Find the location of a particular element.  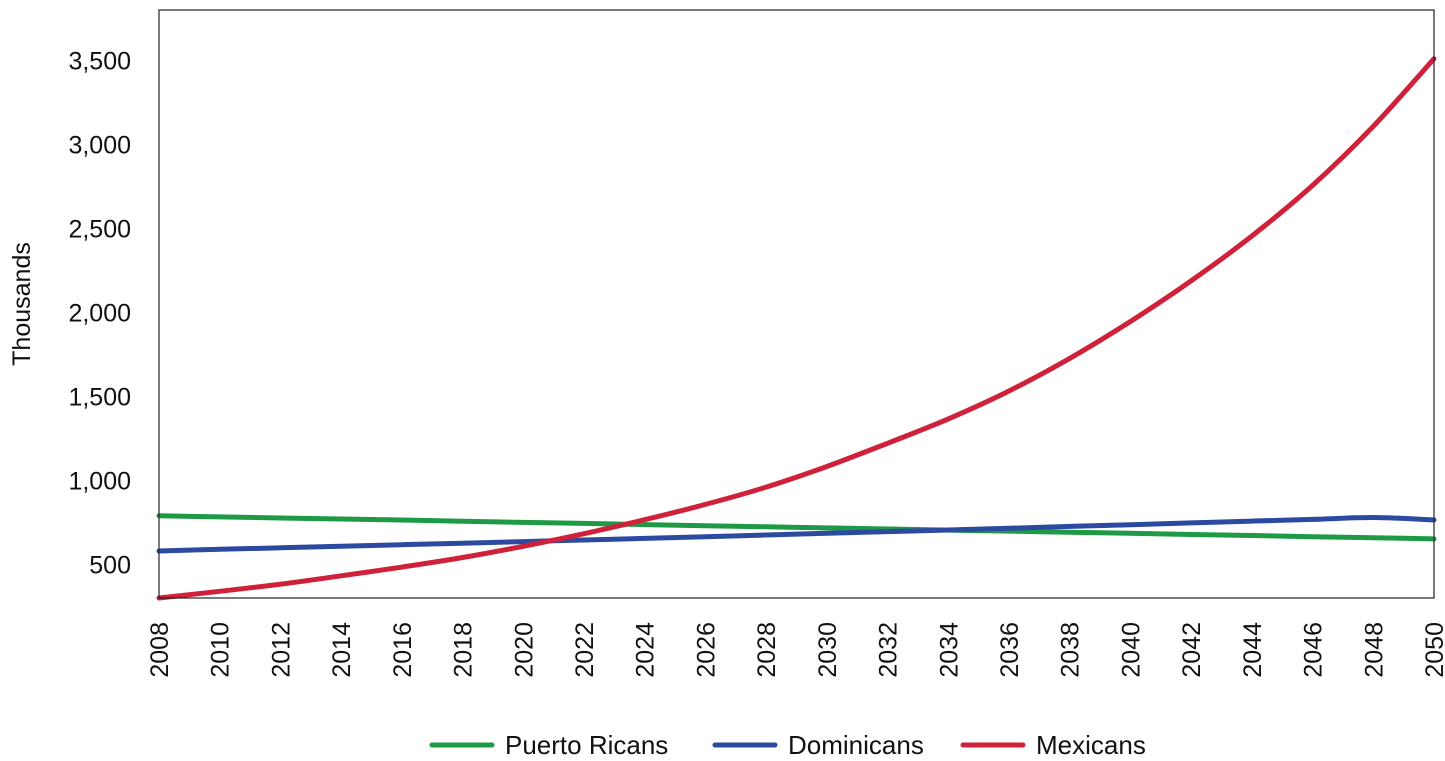

y-tick-label: 2,500 is located at coordinates (99, 229).